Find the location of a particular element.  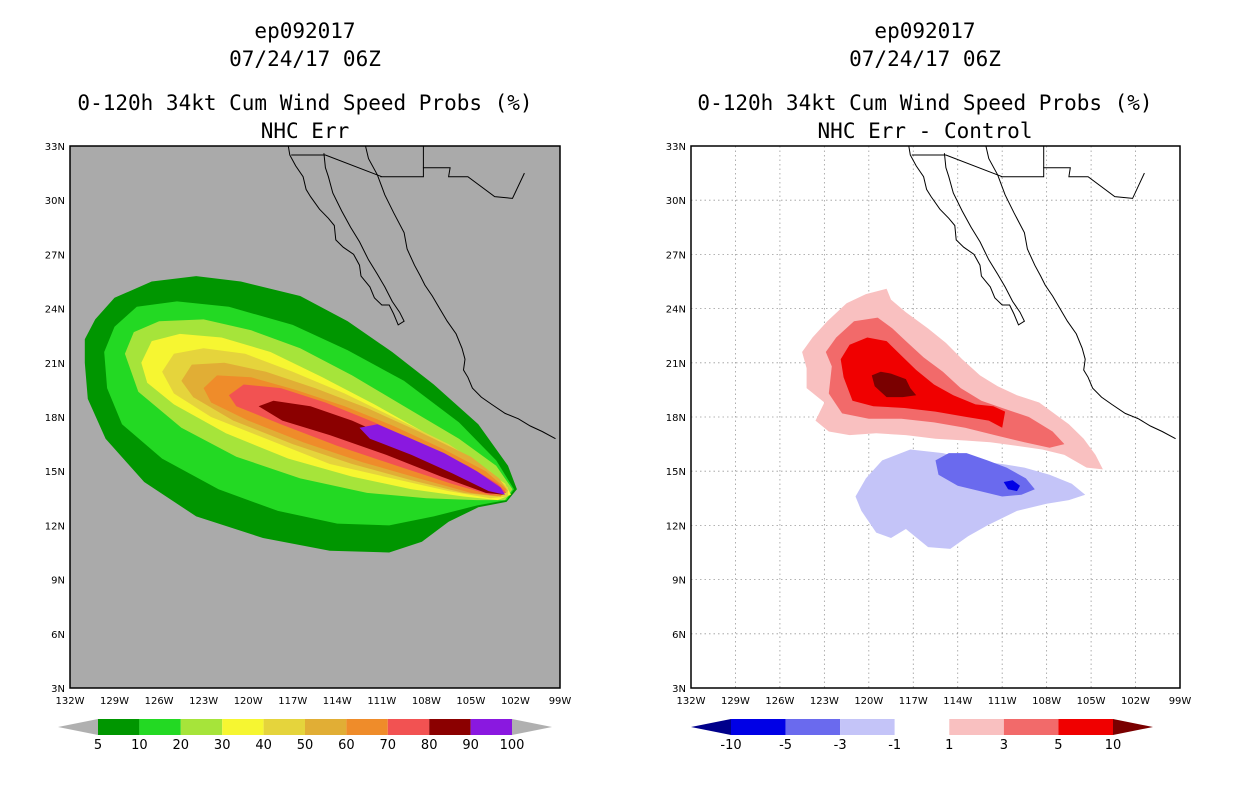

p0-y-tick-label: 30N is located at coordinates (55, 201).